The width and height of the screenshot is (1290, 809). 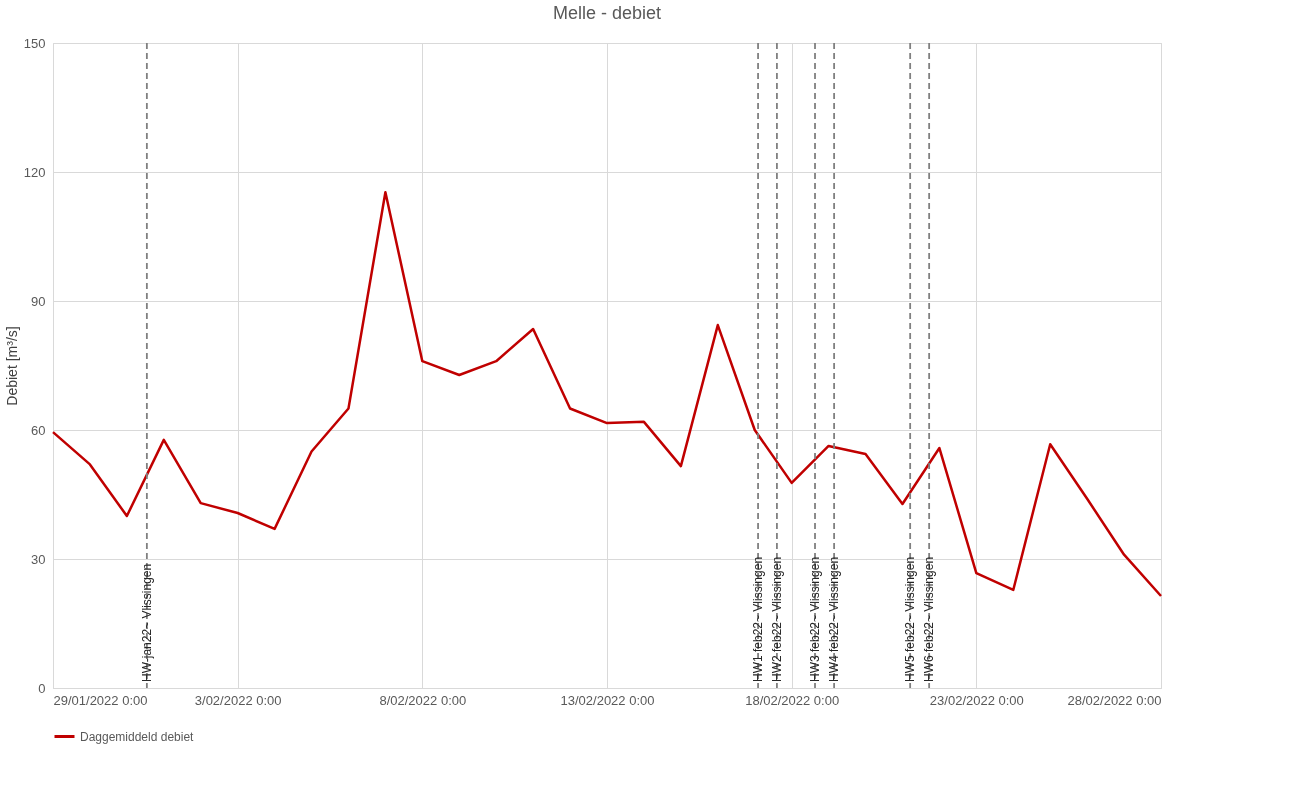 I want to click on y-tick-label: 90, so click(x=38, y=301).